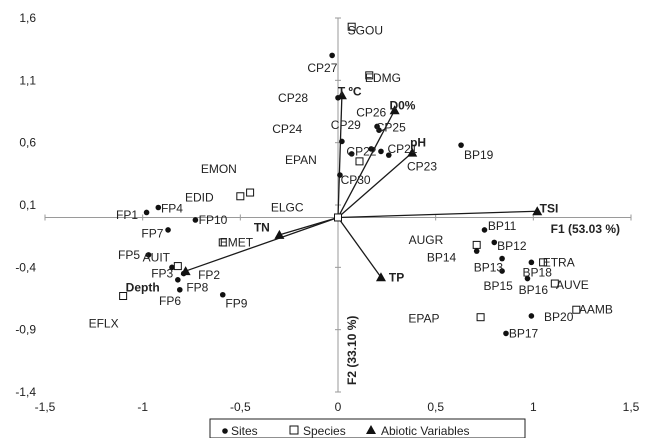 The width and height of the screenshot is (645, 438). What do you see at coordinates (45, 407) in the screenshot?
I see `x-tick-label: -1,5` at bounding box center [45, 407].